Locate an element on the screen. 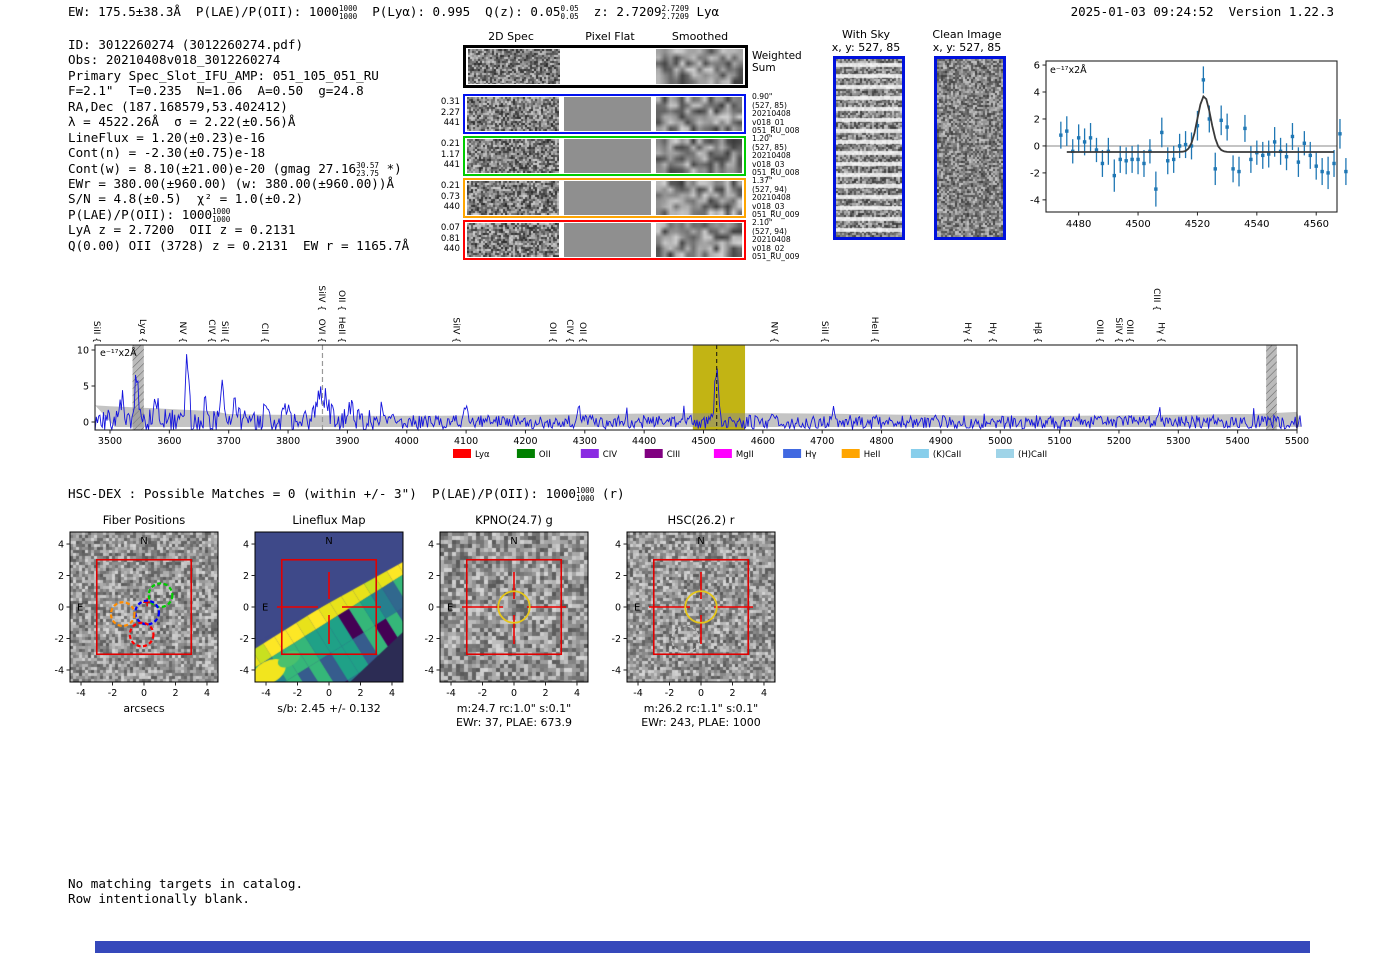 This screenshot has width=1400, height=953. spec2d-row-left-values: 0.21 1.17 441 is located at coordinates (450, 154).